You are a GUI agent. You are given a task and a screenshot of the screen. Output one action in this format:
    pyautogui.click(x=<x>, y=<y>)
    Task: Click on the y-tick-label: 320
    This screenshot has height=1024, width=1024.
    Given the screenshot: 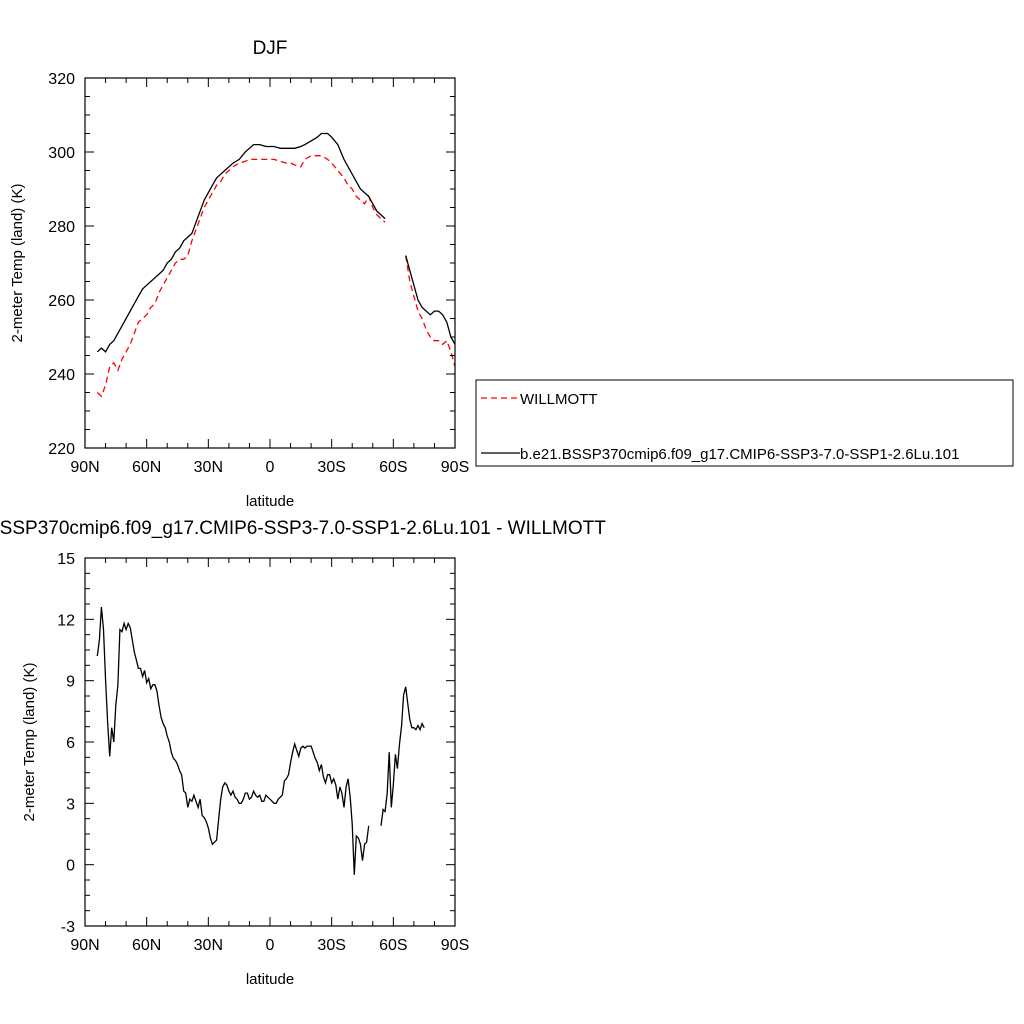 What is the action you would take?
    pyautogui.click(x=61, y=79)
    